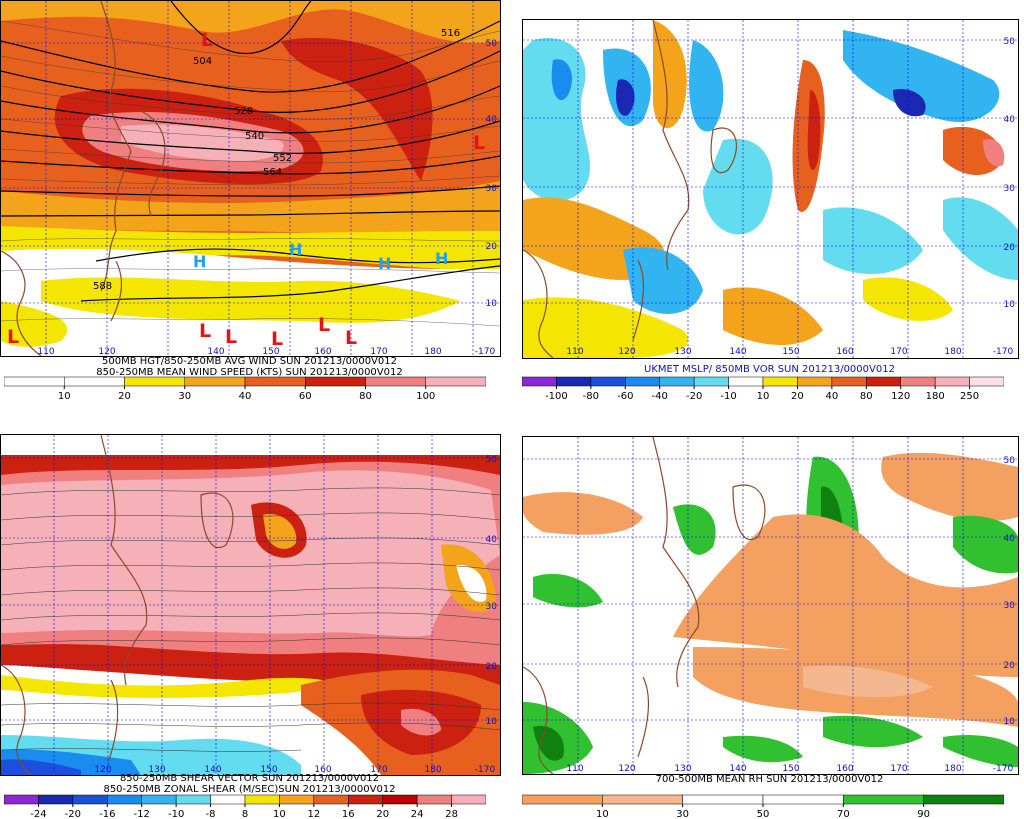 The height and width of the screenshot is (819, 1024). I want to click on colorbar-tick-label: -12, so click(142, 814).